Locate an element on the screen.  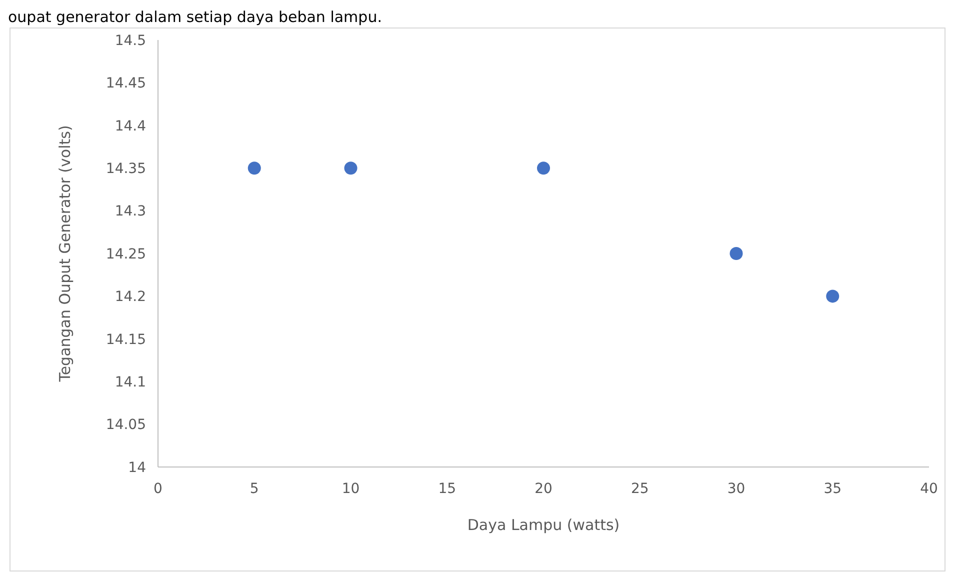
x-tick-label: 30 is located at coordinates (736, 489).